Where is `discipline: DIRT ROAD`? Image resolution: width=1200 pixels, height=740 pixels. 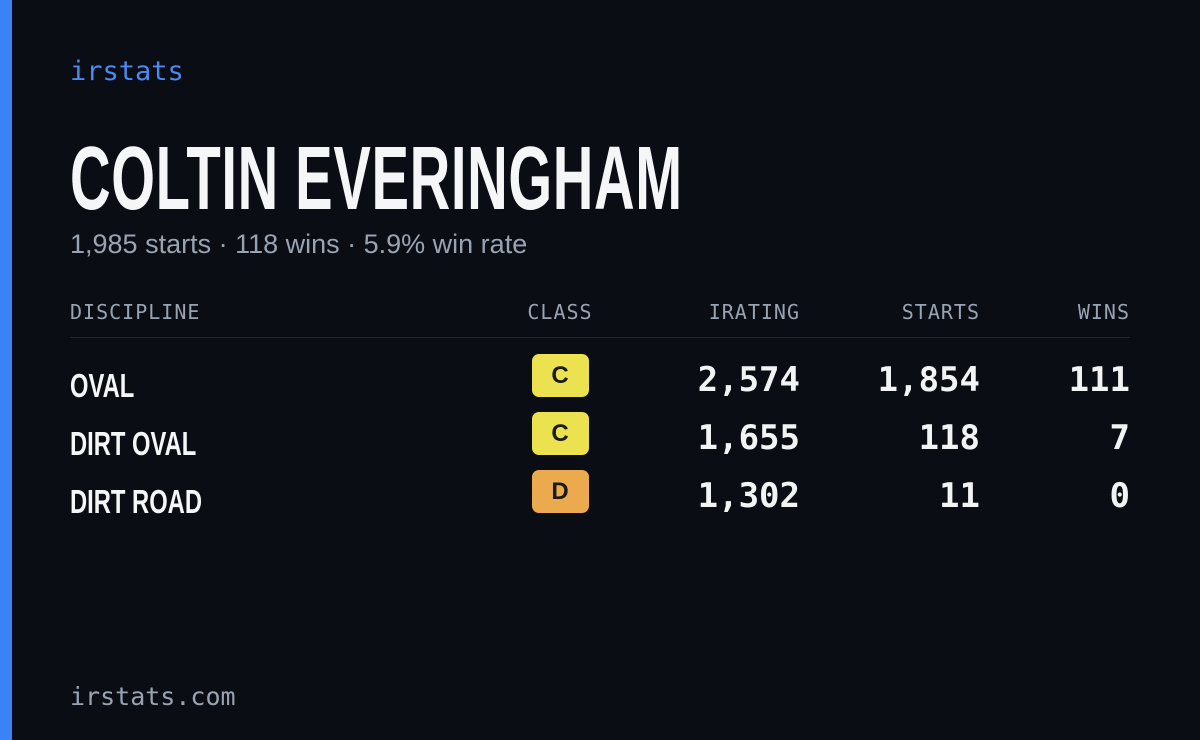
discipline: DIRT ROAD is located at coordinates (136, 501).